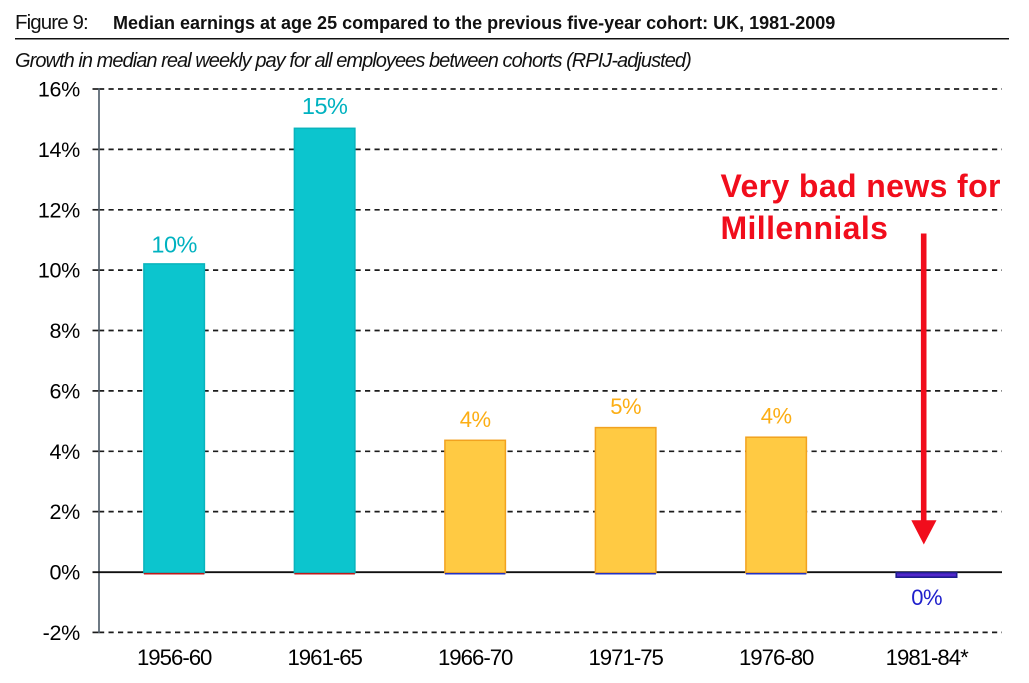  What do you see at coordinates (861, 186) in the screenshot?
I see `svg-text: Very bad news for` at bounding box center [861, 186].